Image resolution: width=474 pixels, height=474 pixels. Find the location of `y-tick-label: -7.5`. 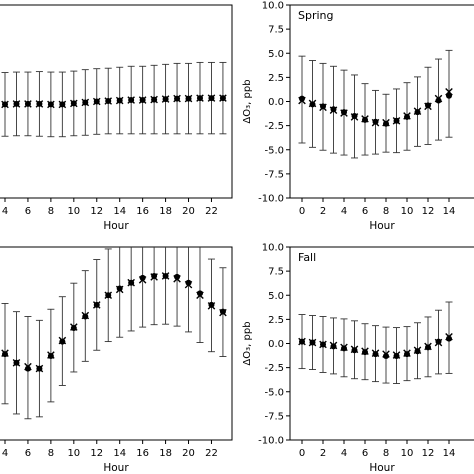

y-tick-label: -7.5 is located at coordinates (274, 416).